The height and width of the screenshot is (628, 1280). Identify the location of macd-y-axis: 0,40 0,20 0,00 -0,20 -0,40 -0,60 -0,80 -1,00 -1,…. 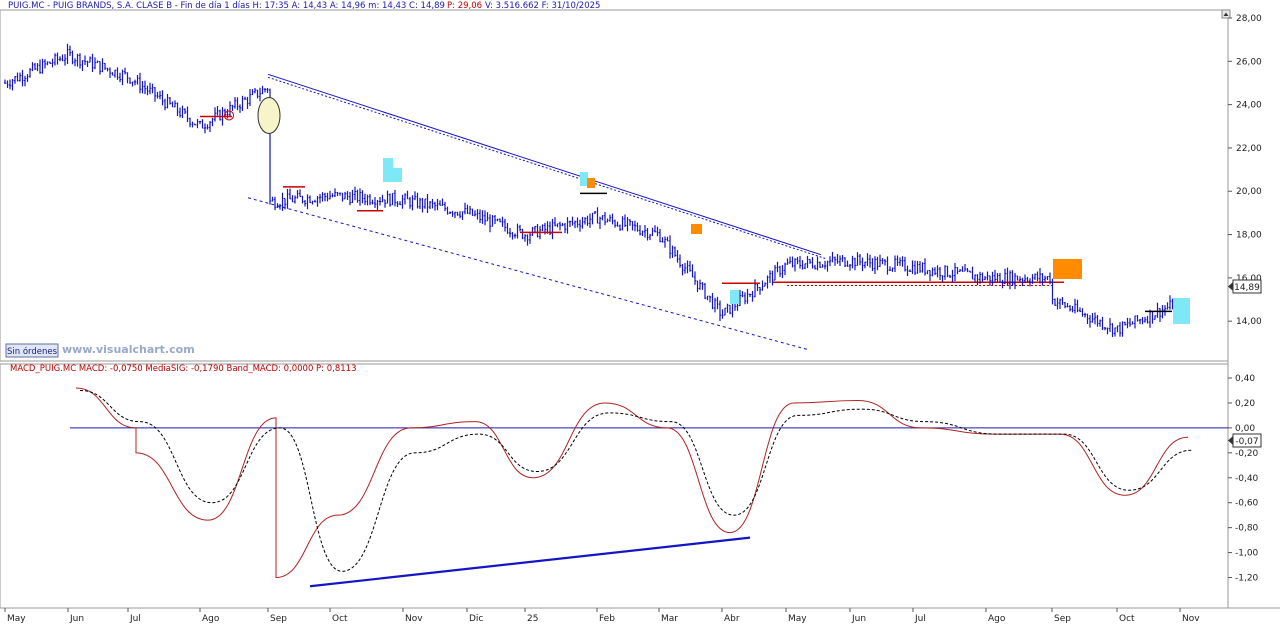
(1243, 479).